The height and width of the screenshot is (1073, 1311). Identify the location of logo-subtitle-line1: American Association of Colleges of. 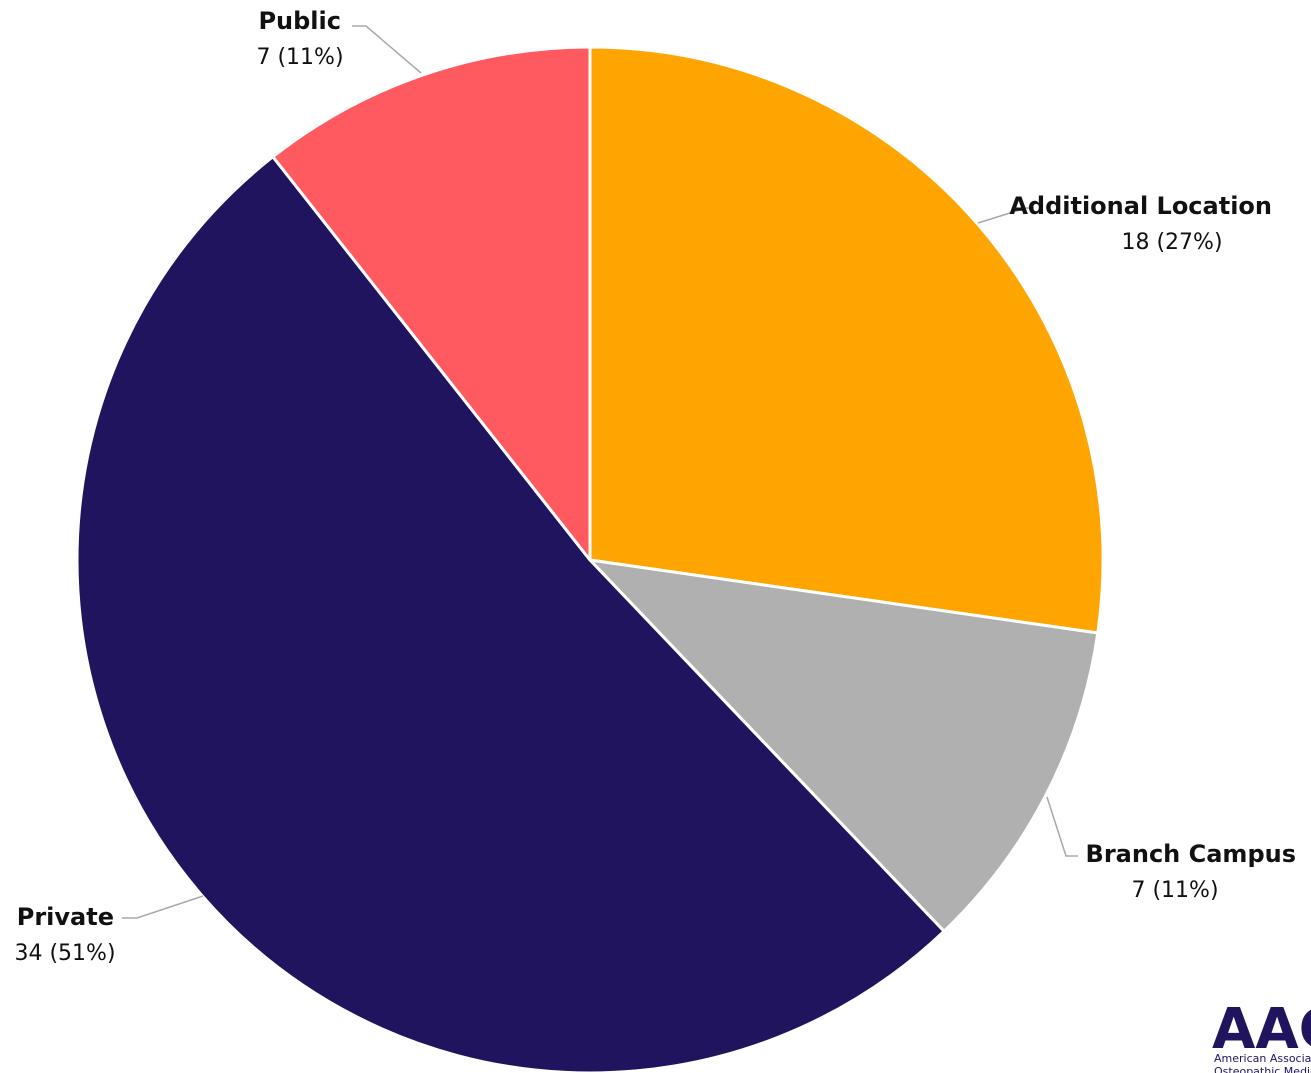
(1262, 1058).